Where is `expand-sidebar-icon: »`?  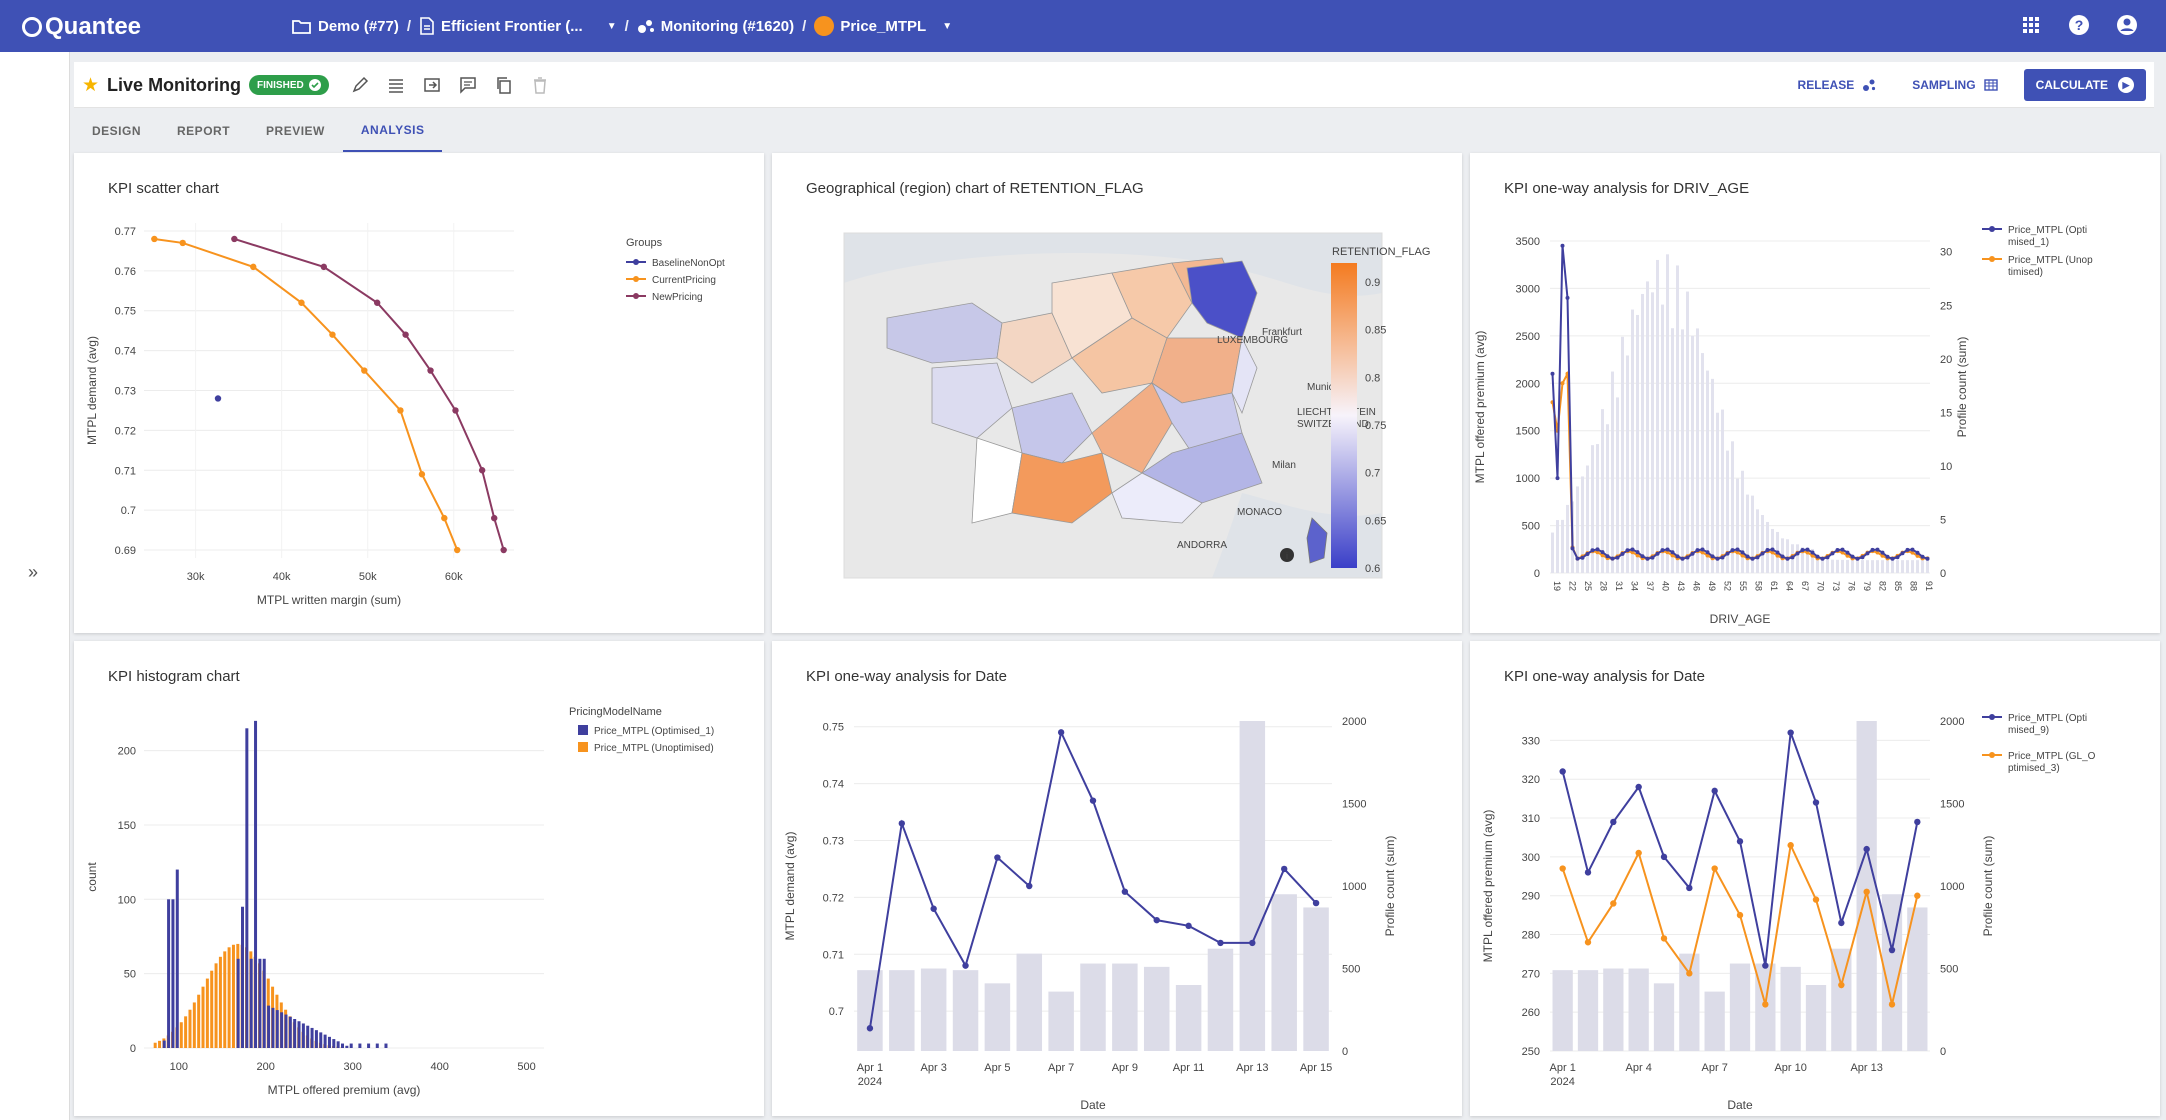
expand-sidebar-icon: » is located at coordinates (33, 572).